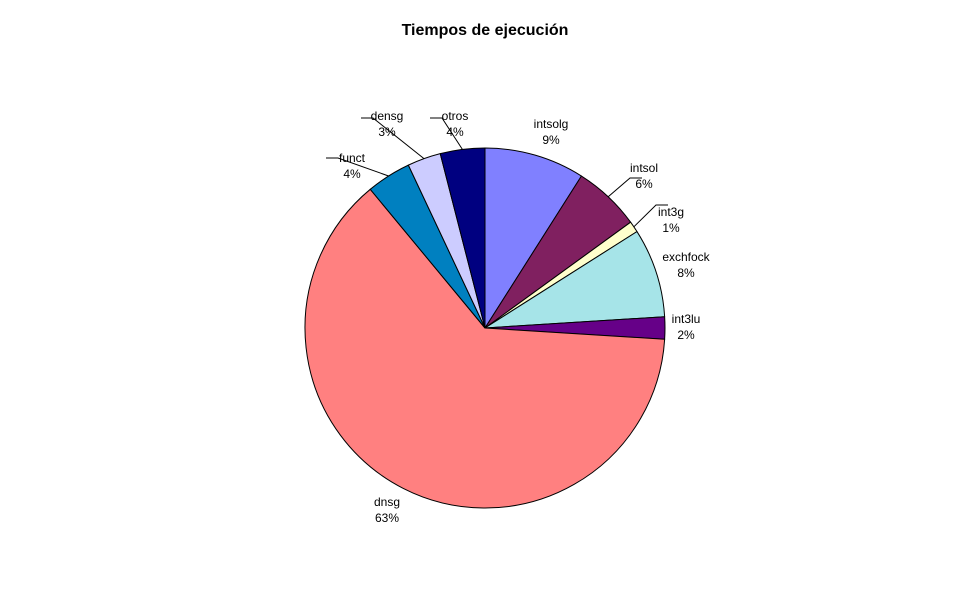 The height and width of the screenshot is (603, 970). Describe the element at coordinates (455, 116) in the screenshot. I see `slice-label-otros: otros` at that location.